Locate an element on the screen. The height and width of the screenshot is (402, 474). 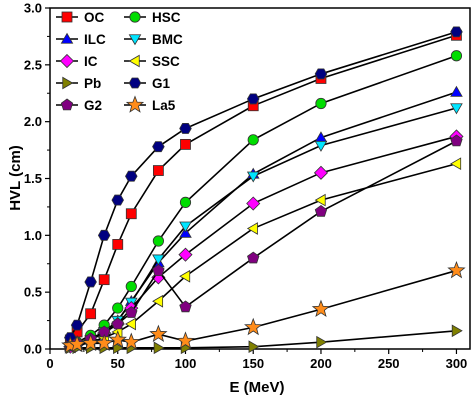
y-axis-label: HVL (cm) is located at coordinates (15, 178).